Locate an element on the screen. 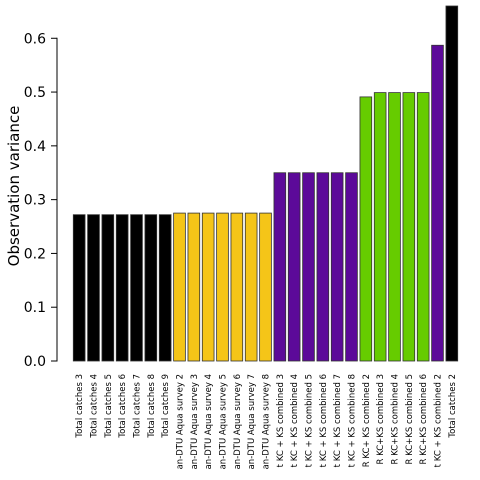 The height and width of the screenshot is (480, 480). x-tick-label: t KC + KS combined 7 is located at coordinates (338, 420).